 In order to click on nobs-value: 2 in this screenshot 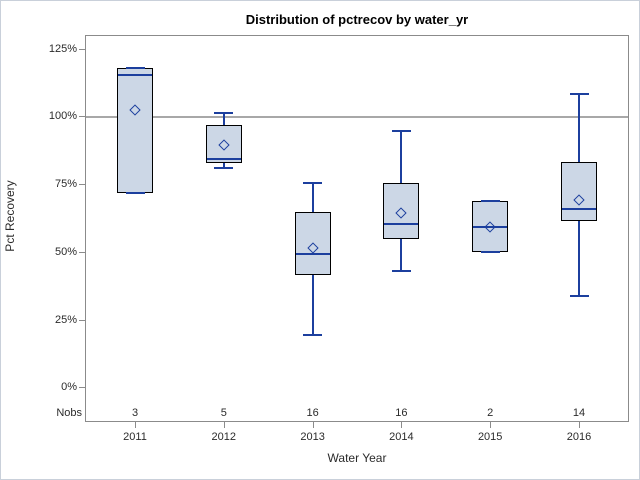, I will do `click(490, 413)`.